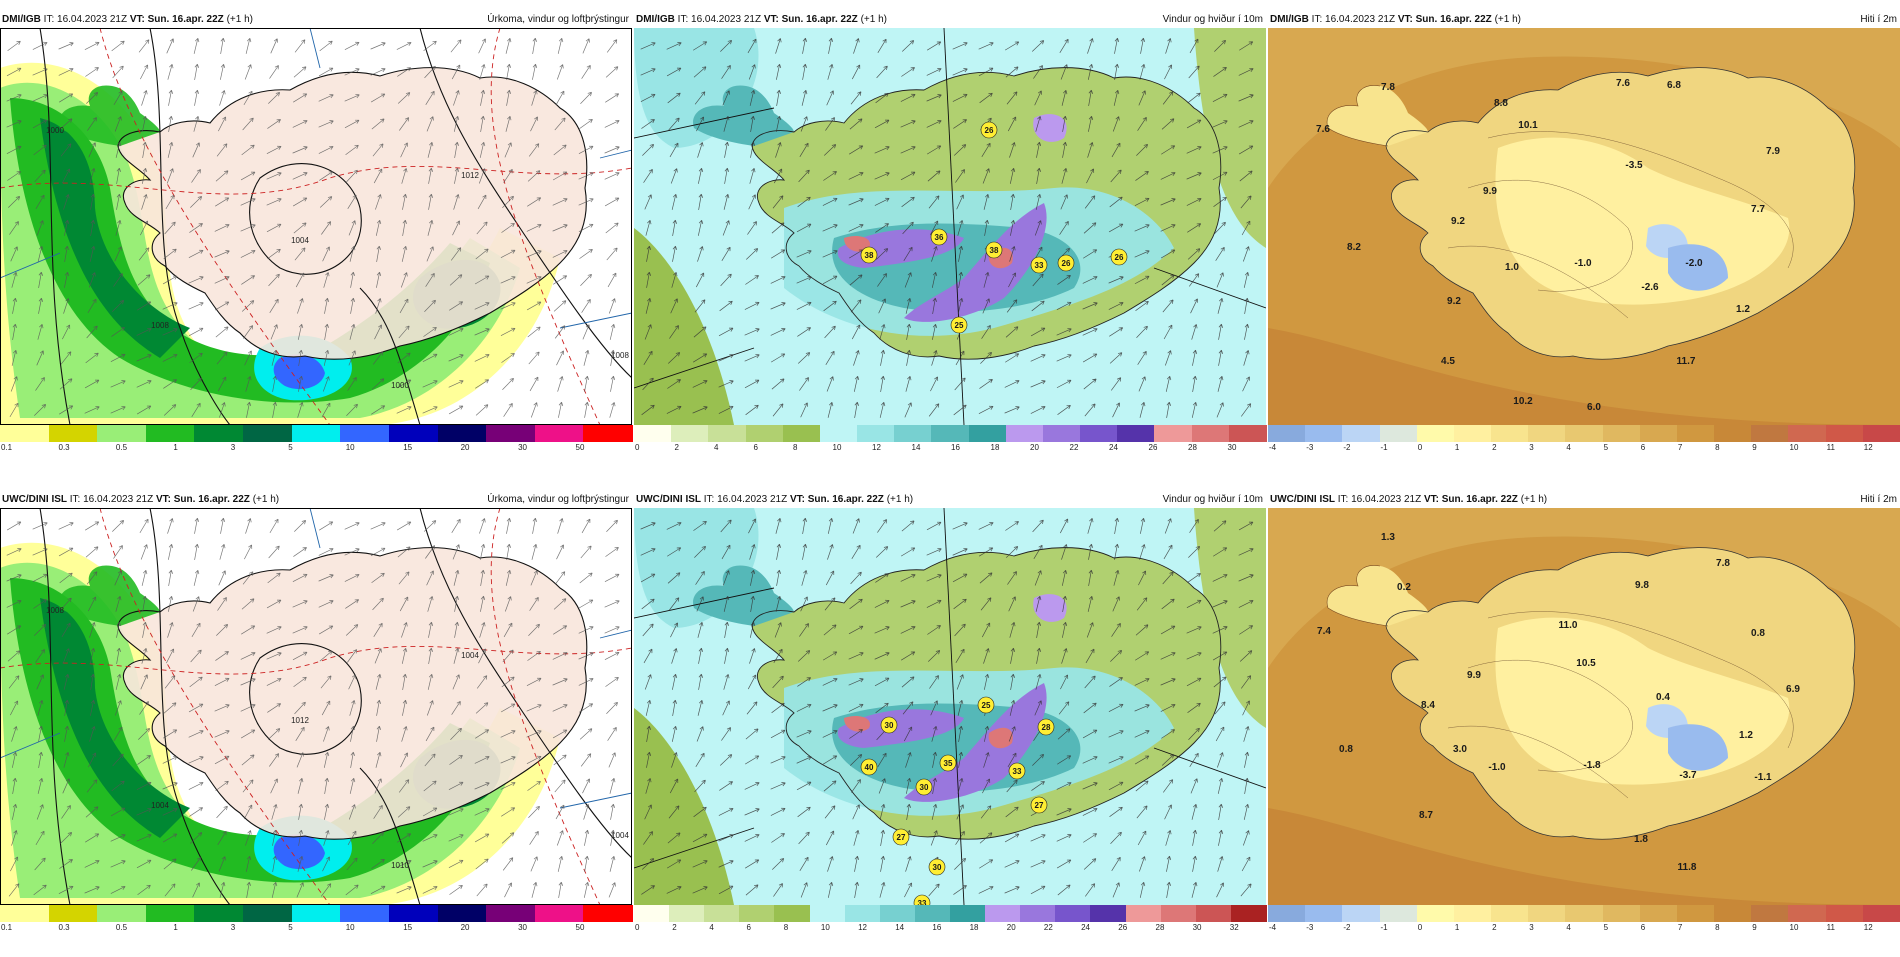 The width and height of the screenshot is (1900, 957). I want to click on scale-tick-label: 0, so click(1420, 447).